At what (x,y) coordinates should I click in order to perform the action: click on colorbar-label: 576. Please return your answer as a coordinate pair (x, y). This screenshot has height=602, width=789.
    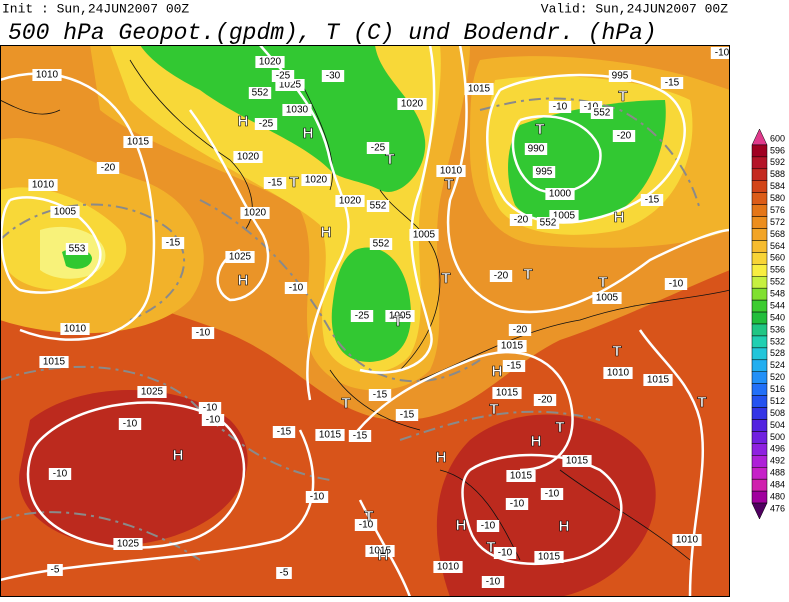
    Looking at the image, I should click on (777, 210).